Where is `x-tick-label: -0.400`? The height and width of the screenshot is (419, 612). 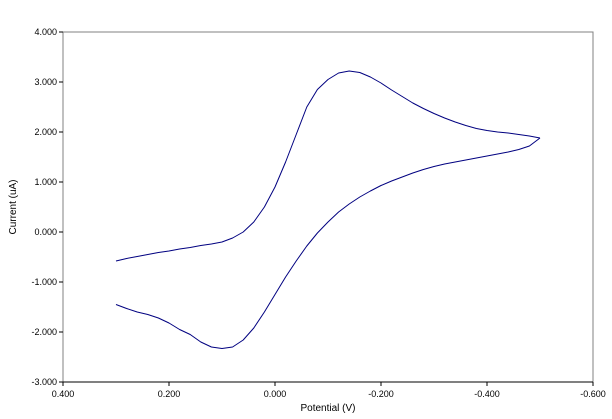 x-tick-label: -0.400 is located at coordinates (487, 394).